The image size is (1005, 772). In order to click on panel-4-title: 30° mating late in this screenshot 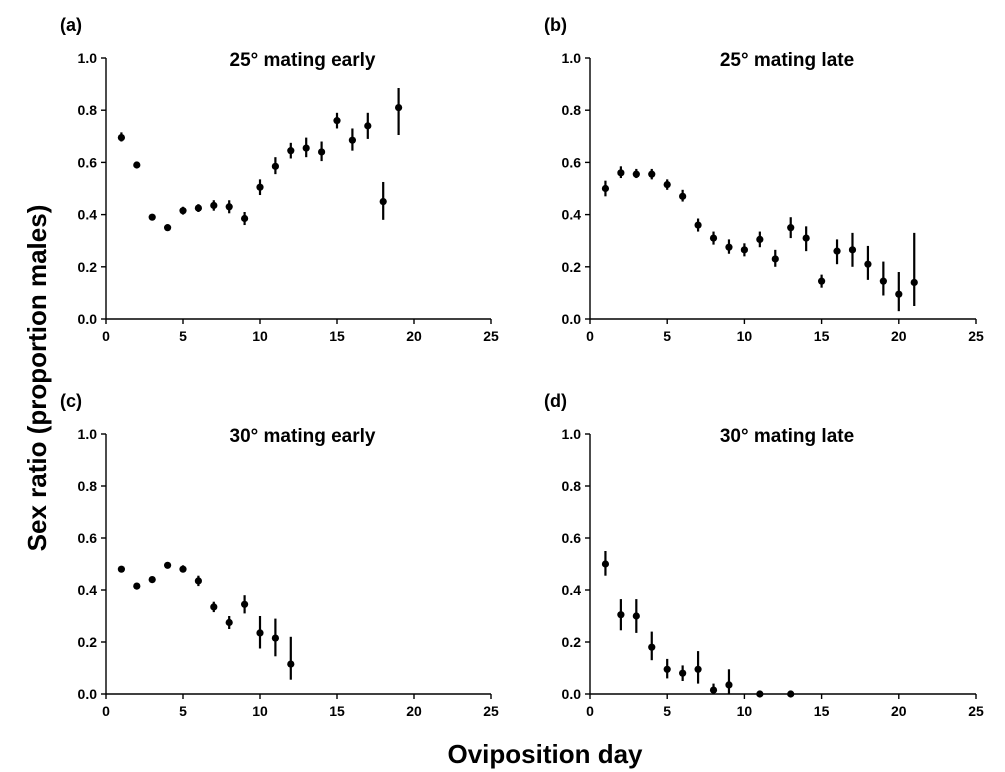, I will do `click(787, 436)`.